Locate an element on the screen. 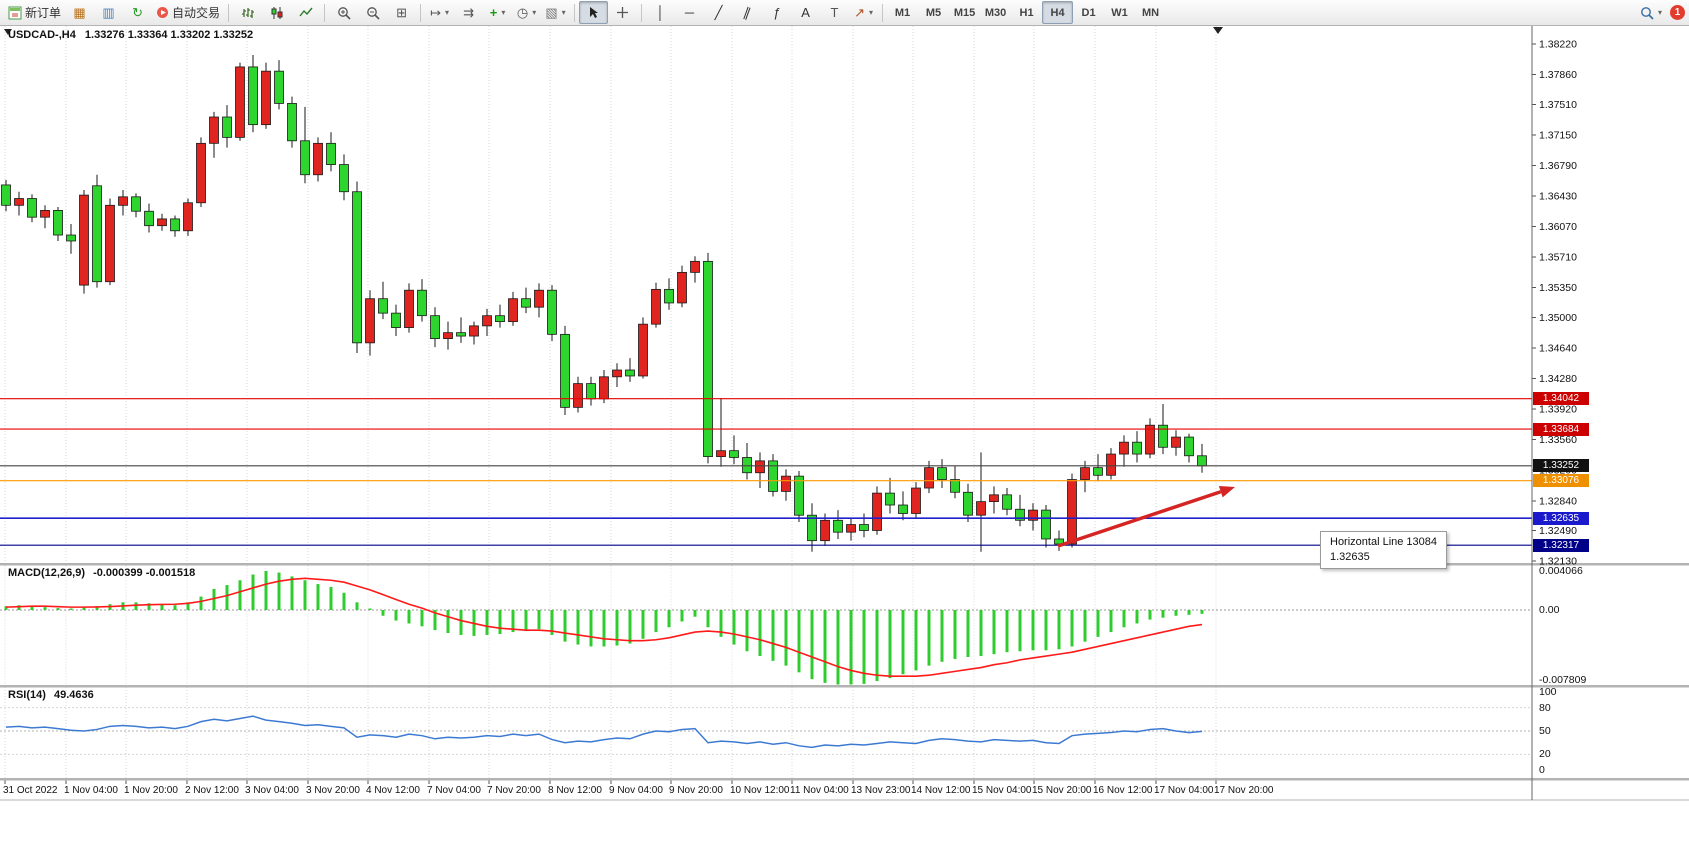 This screenshot has width=1689, height=867. fibonacci-button: ƒ is located at coordinates (776, 12).